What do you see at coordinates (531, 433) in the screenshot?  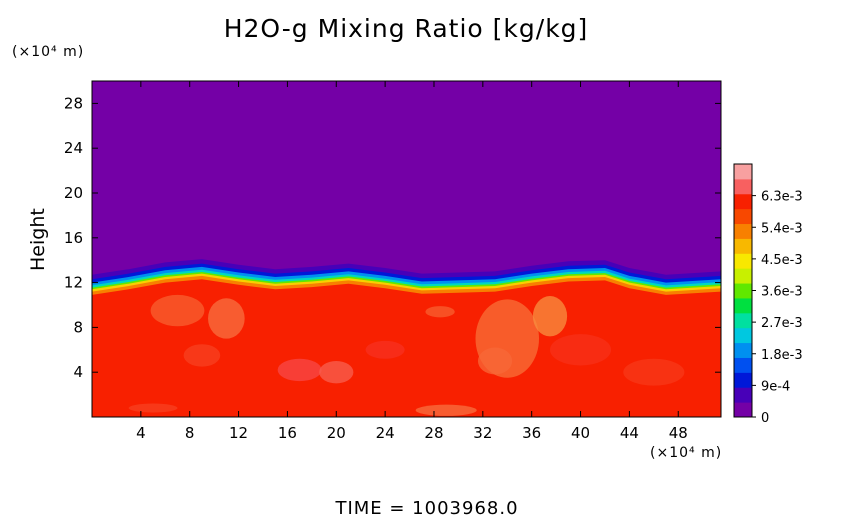 I see `x-tick-label: 36` at bounding box center [531, 433].